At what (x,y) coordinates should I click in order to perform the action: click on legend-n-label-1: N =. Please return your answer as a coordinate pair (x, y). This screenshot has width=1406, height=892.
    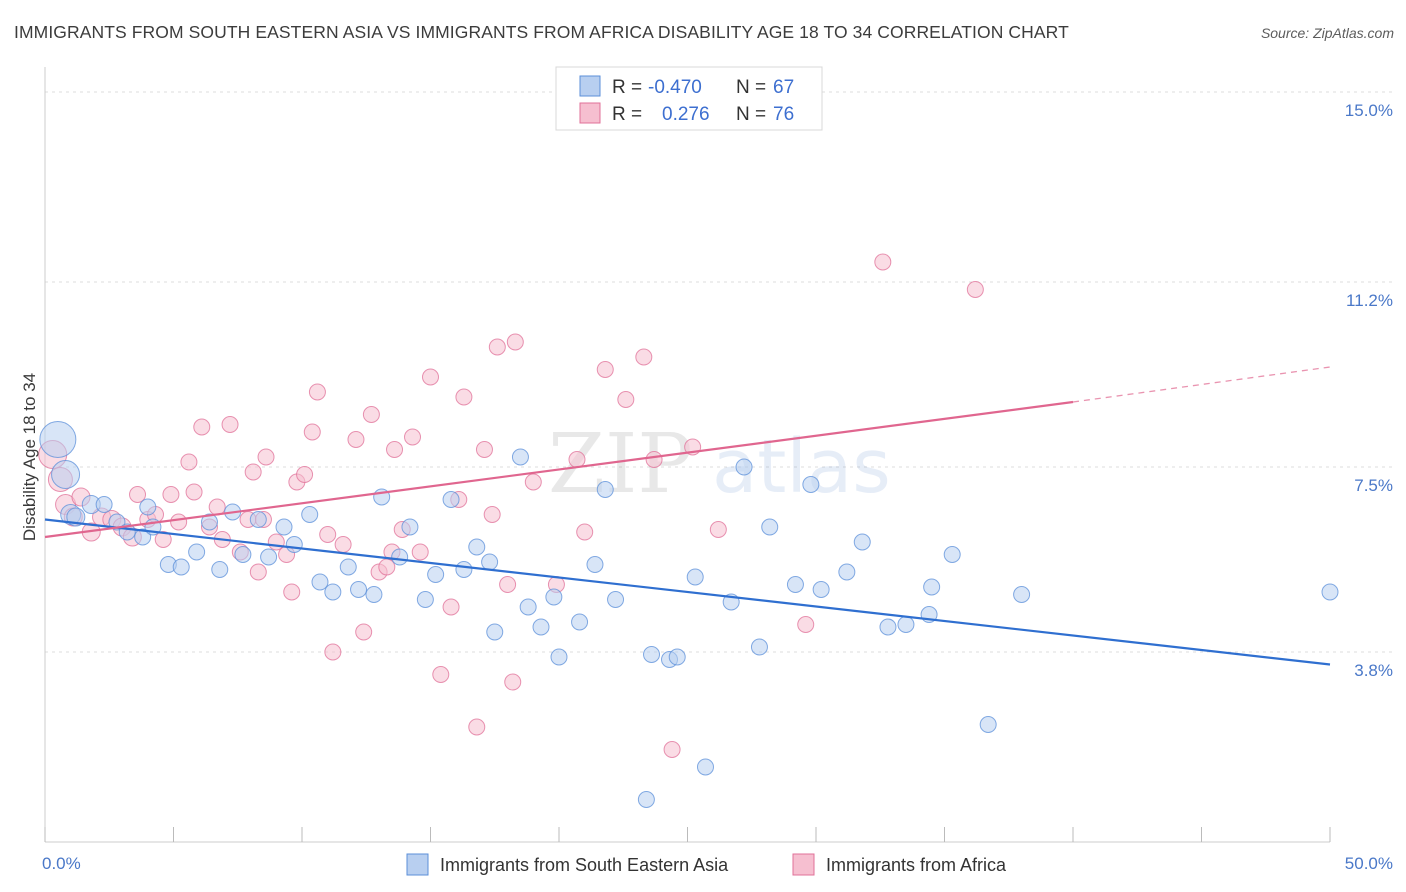
    Looking at the image, I should click on (751, 87).